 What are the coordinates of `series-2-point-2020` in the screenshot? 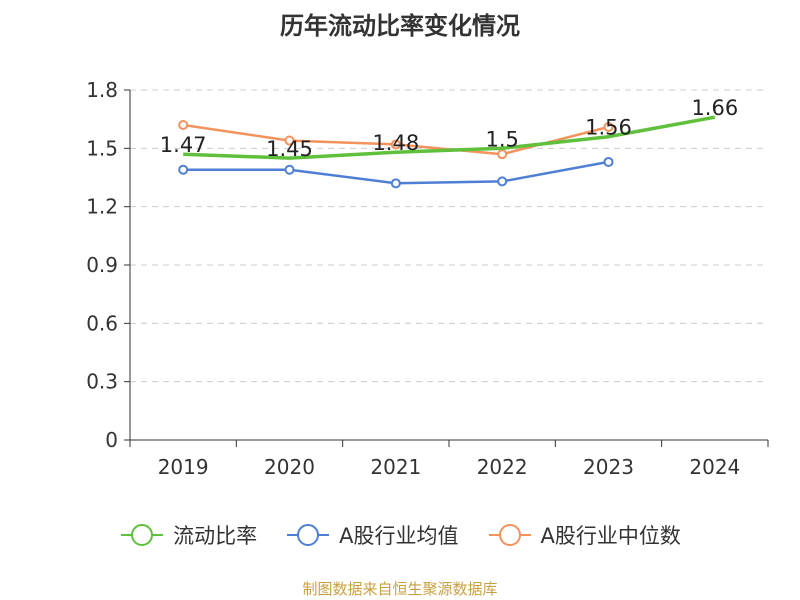 It's located at (289, 140).